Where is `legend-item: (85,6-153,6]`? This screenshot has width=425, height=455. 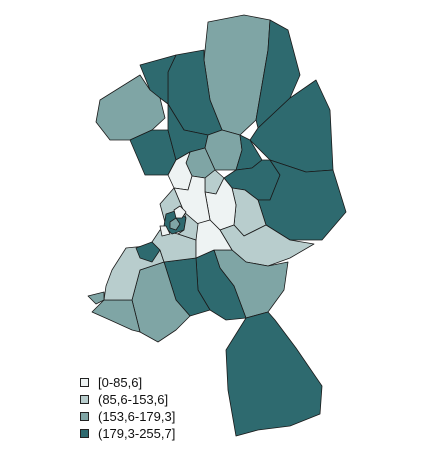
legend-item: (85,6-153,6] is located at coordinates (127, 399).